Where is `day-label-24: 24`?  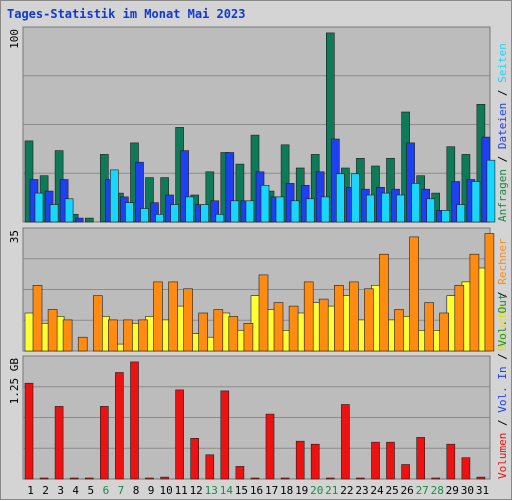 day-label-24: 24 is located at coordinates (377, 490).